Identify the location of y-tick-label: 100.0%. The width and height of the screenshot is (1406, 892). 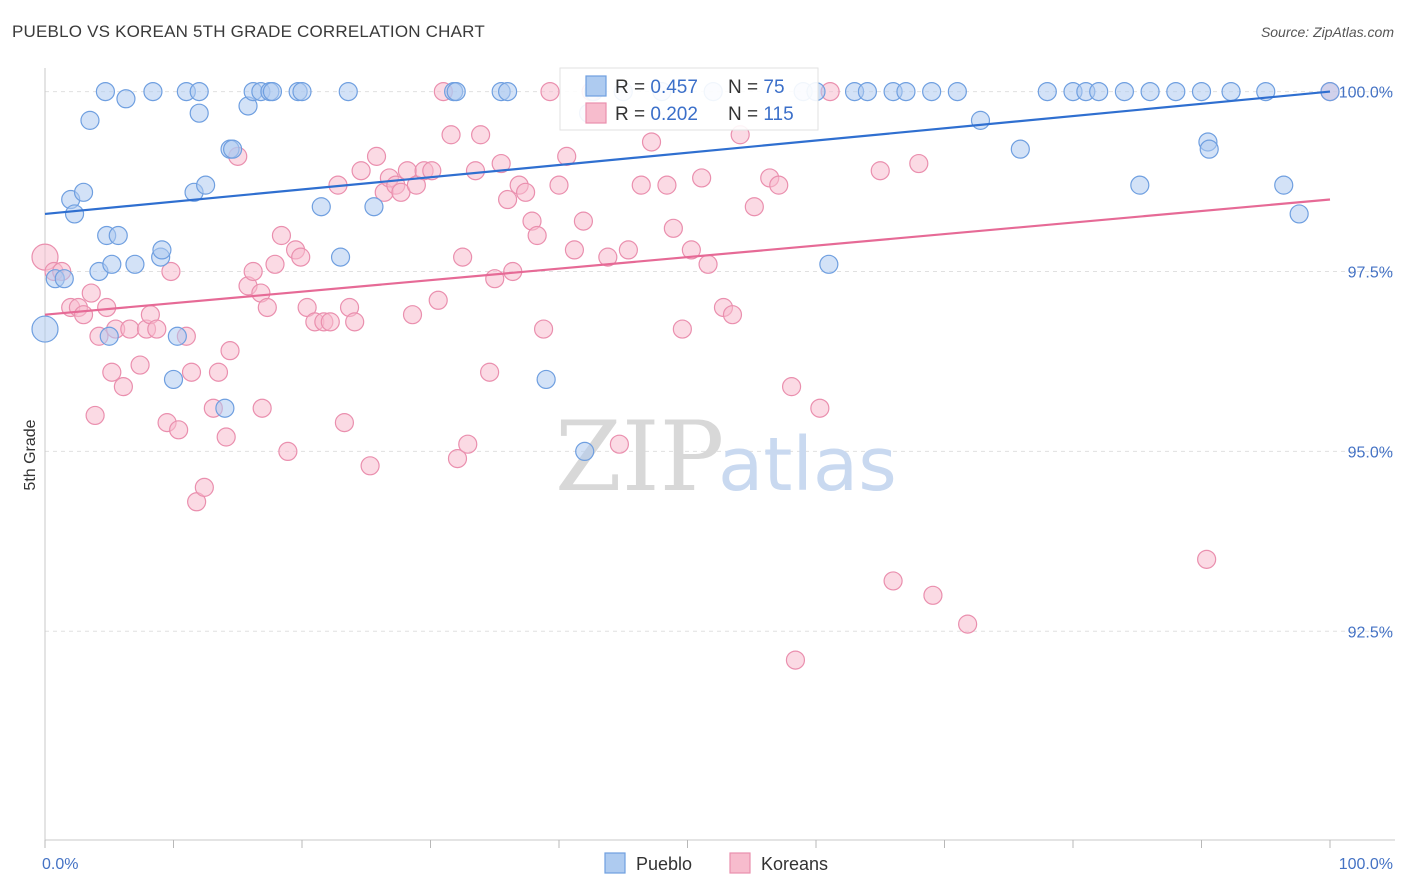
(1366, 93).